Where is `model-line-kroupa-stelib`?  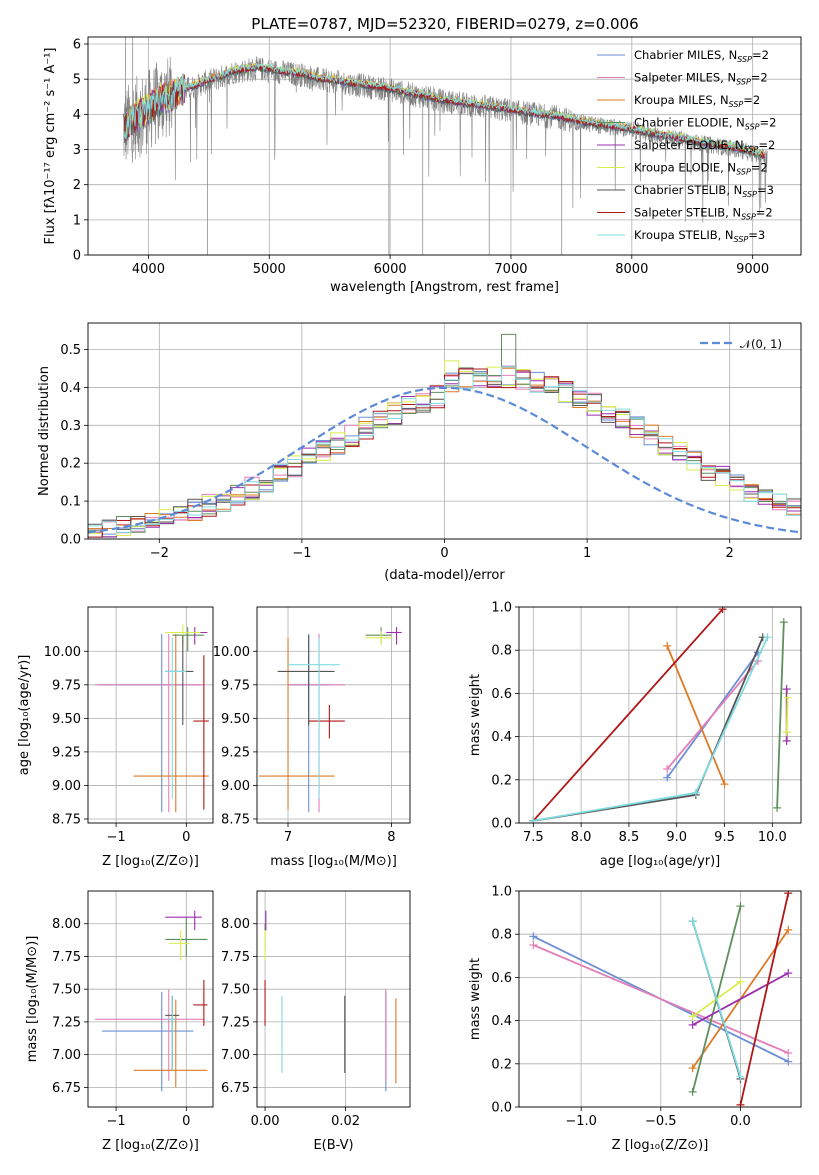
model-line-kroupa-stelib is located at coordinates (444, 109).